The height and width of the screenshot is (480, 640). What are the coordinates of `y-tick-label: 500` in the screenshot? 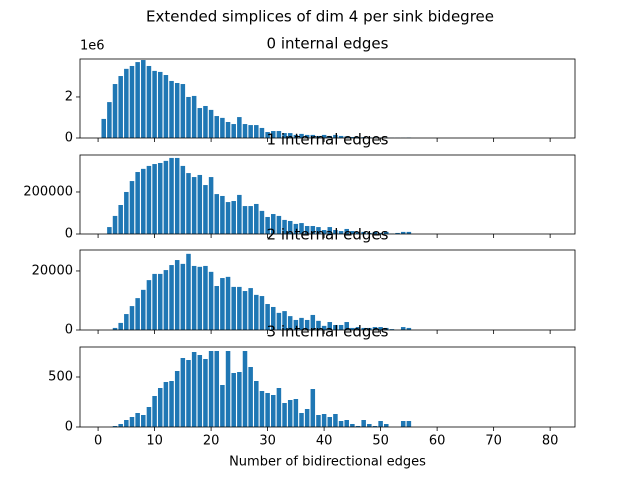 It's located at (60, 377).